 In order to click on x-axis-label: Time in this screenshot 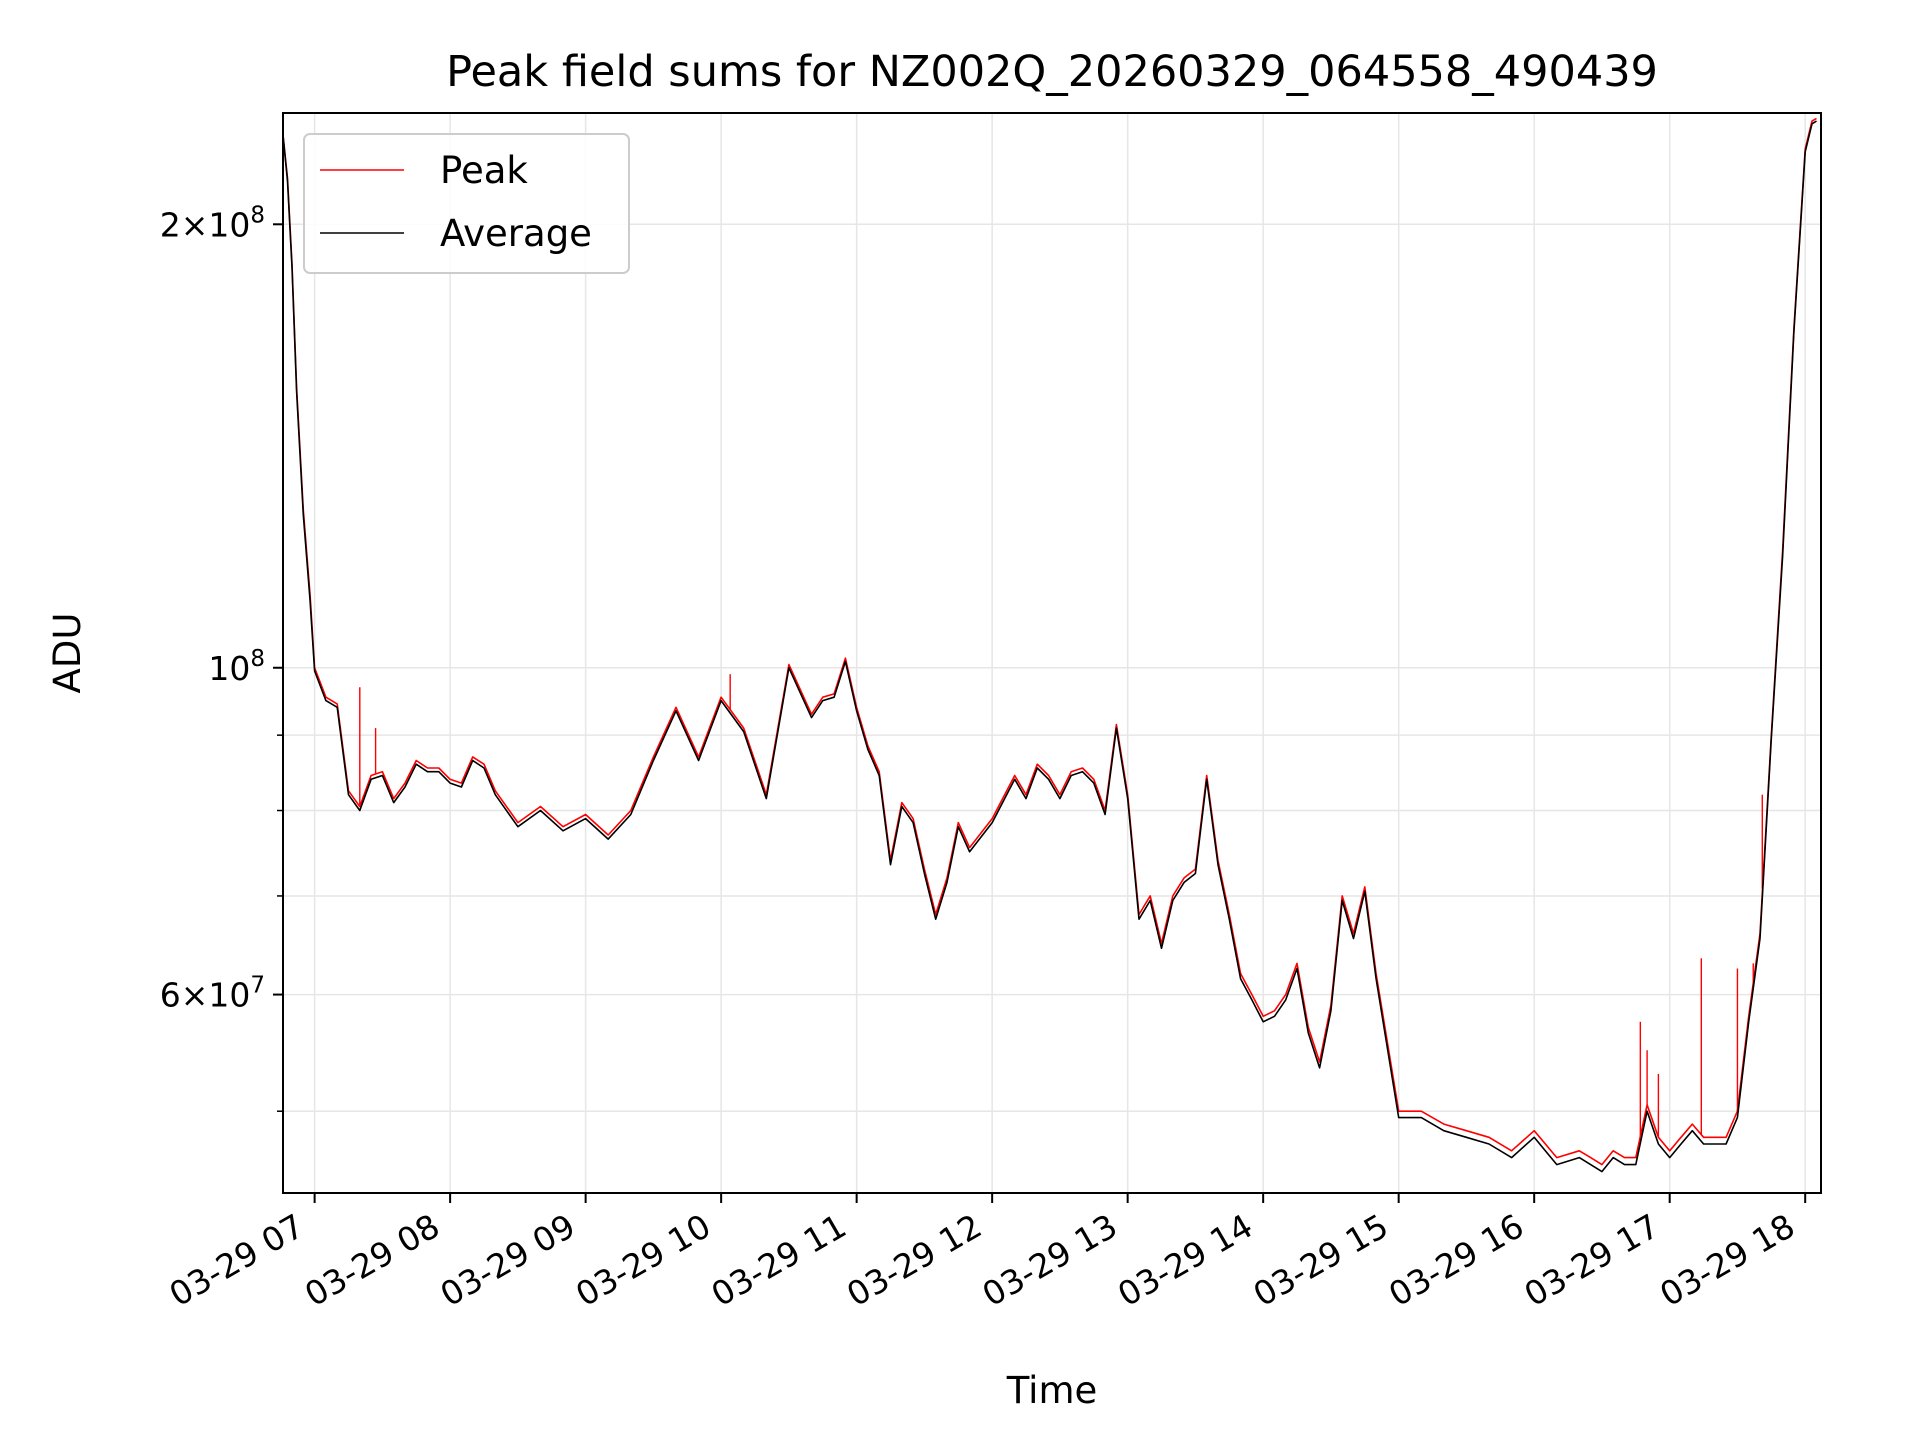, I will do `click(1052, 1390)`.